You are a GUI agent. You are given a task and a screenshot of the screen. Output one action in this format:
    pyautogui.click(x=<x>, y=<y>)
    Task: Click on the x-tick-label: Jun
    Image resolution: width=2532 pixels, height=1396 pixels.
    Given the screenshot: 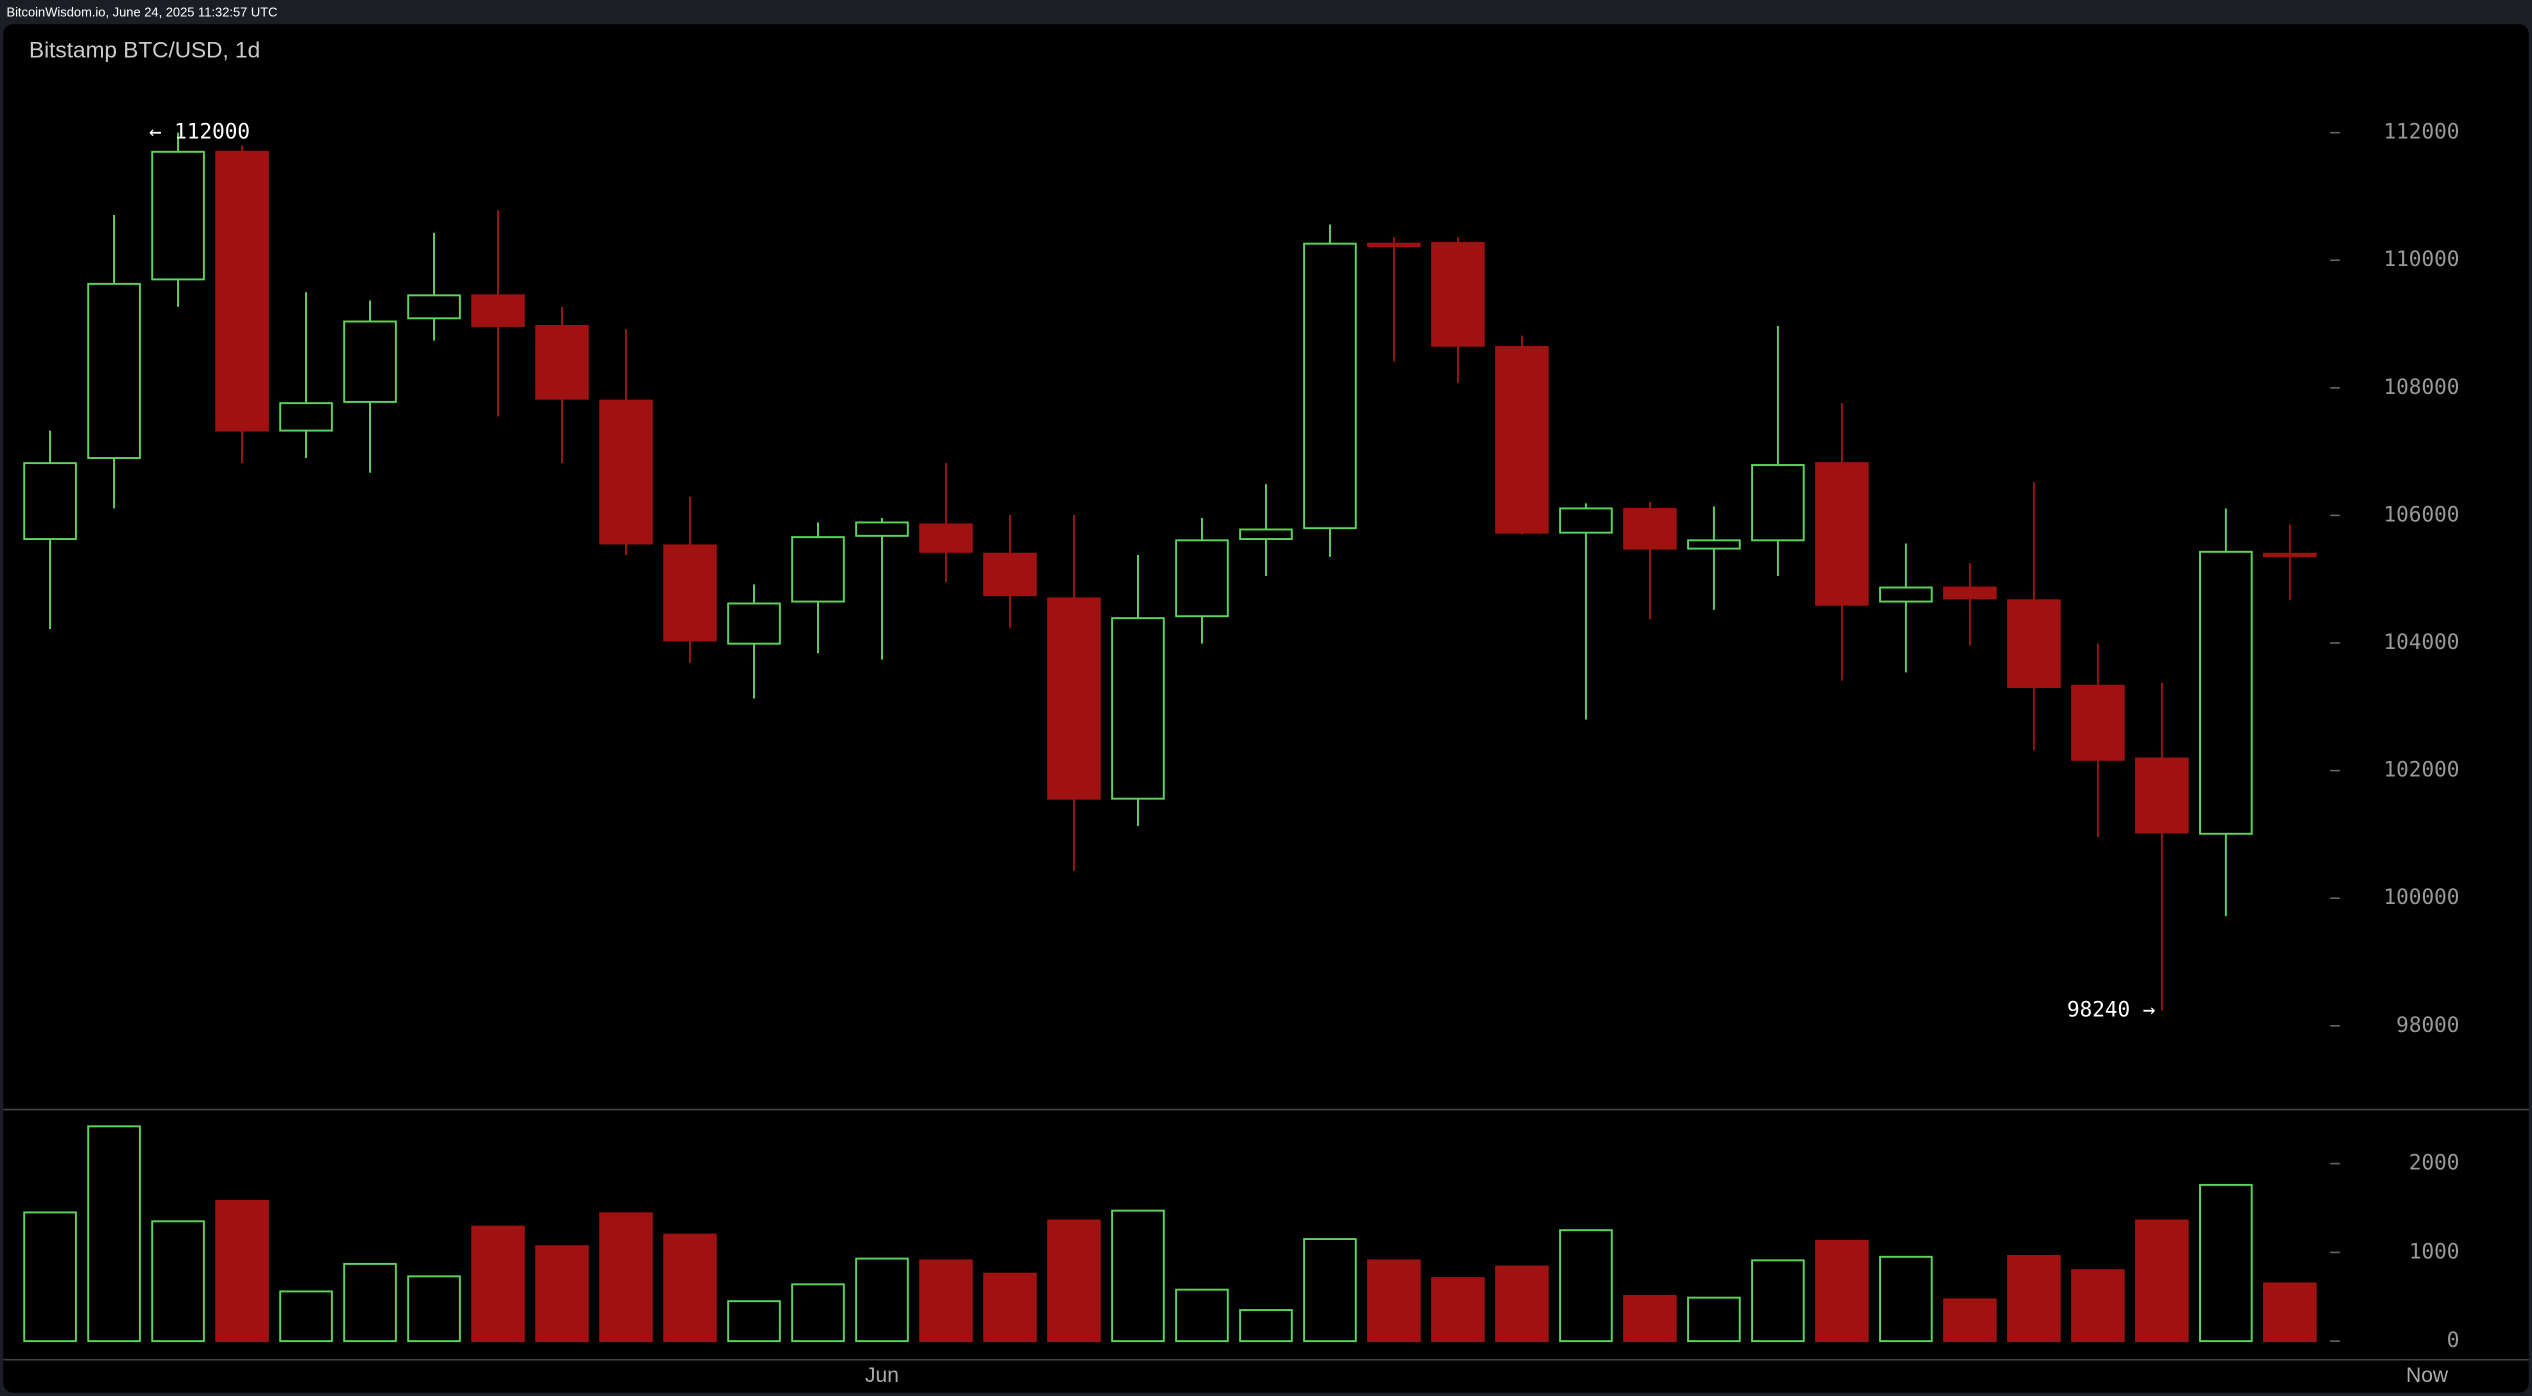 What is the action you would take?
    pyautogui.click(x=882, y=1375)
    